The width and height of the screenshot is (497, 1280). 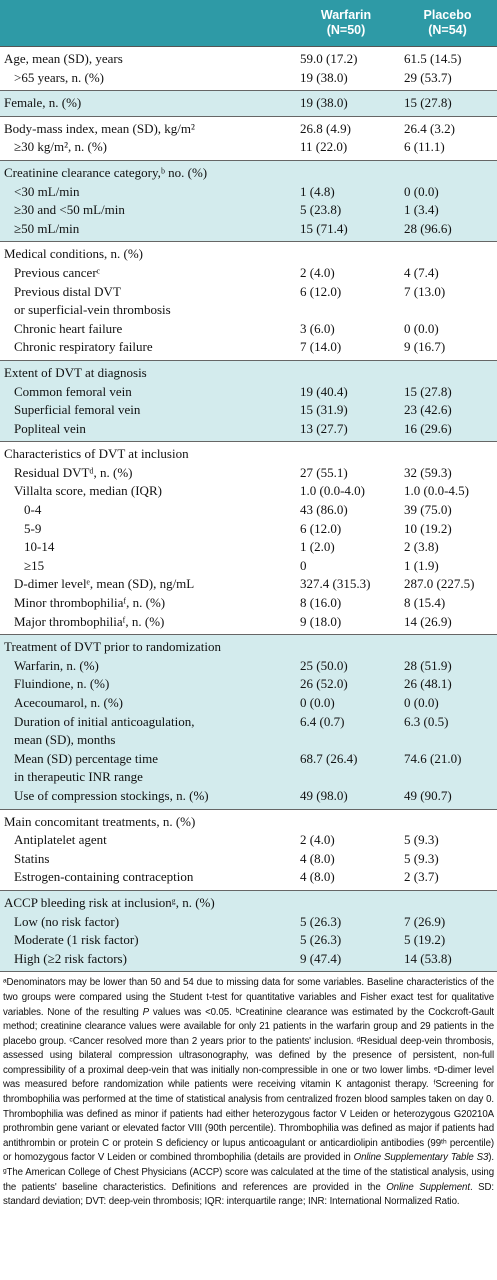 What do you see at coordinates (428, 621) in the screenshot?
I see `placebo-cell: 14 (26.9)` at bounding box center [428, 621].